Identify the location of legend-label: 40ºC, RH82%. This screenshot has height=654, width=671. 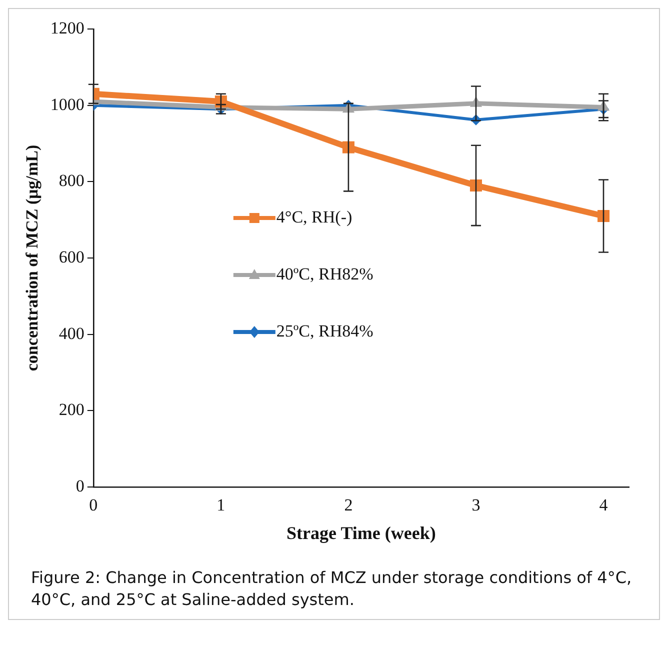
(325, 274).